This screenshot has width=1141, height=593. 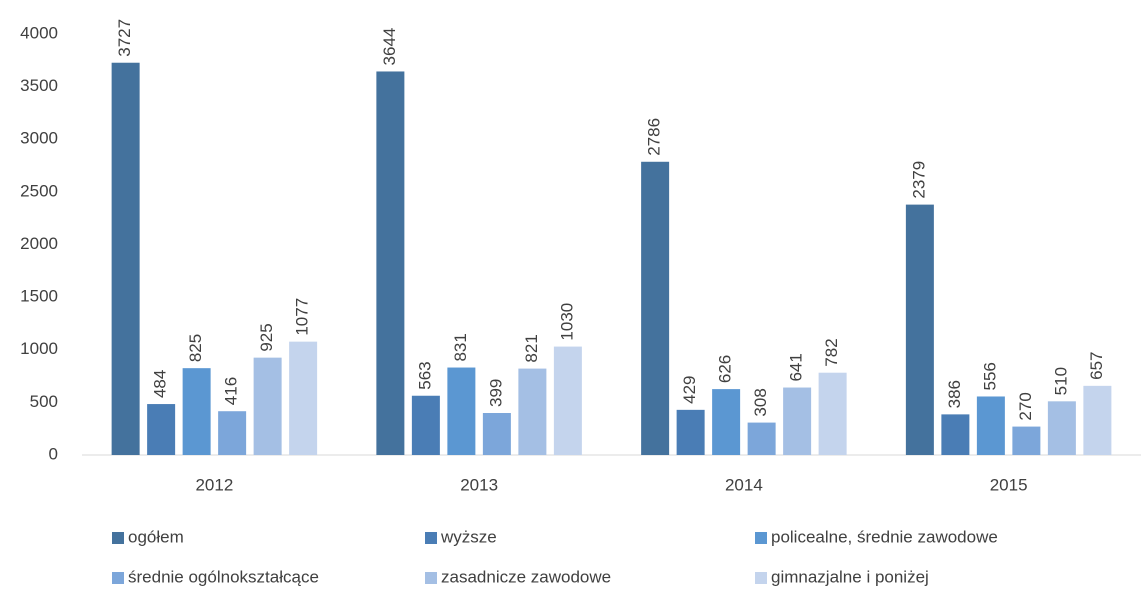 What do you see at coordinates (725, 369) in the screenshot?
I see `value-label: 626` at bounding box center [725, 369].